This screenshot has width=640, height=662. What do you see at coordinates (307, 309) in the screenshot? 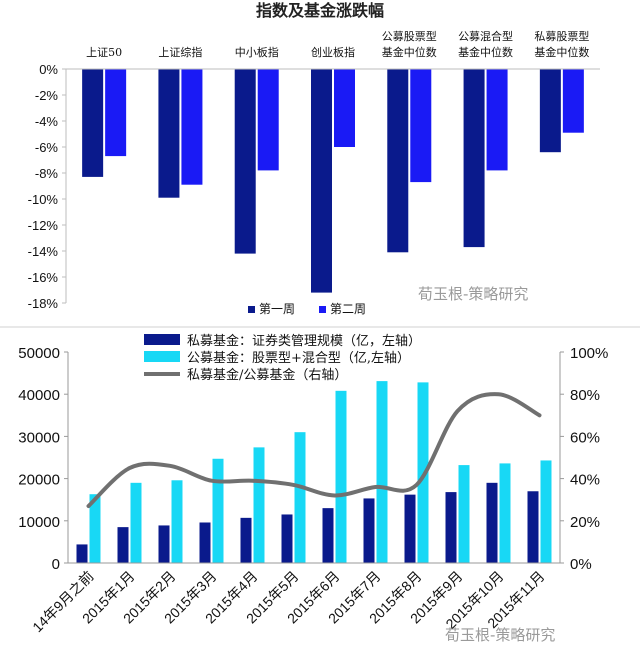
I see `top-legend: 第一周 第二周` at bounding box center [307, 309].